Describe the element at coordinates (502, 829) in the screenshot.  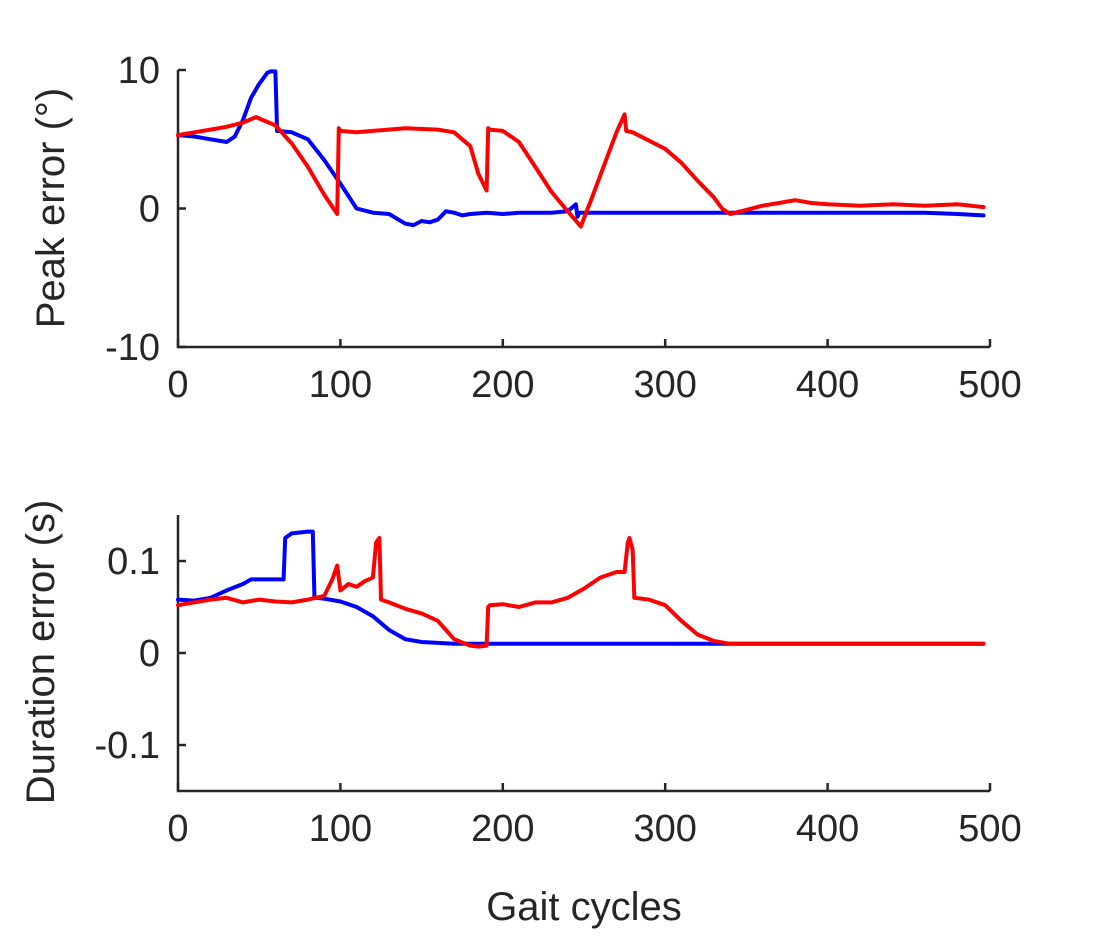
I see `duration-error-x-tick-label: 200` at that location.